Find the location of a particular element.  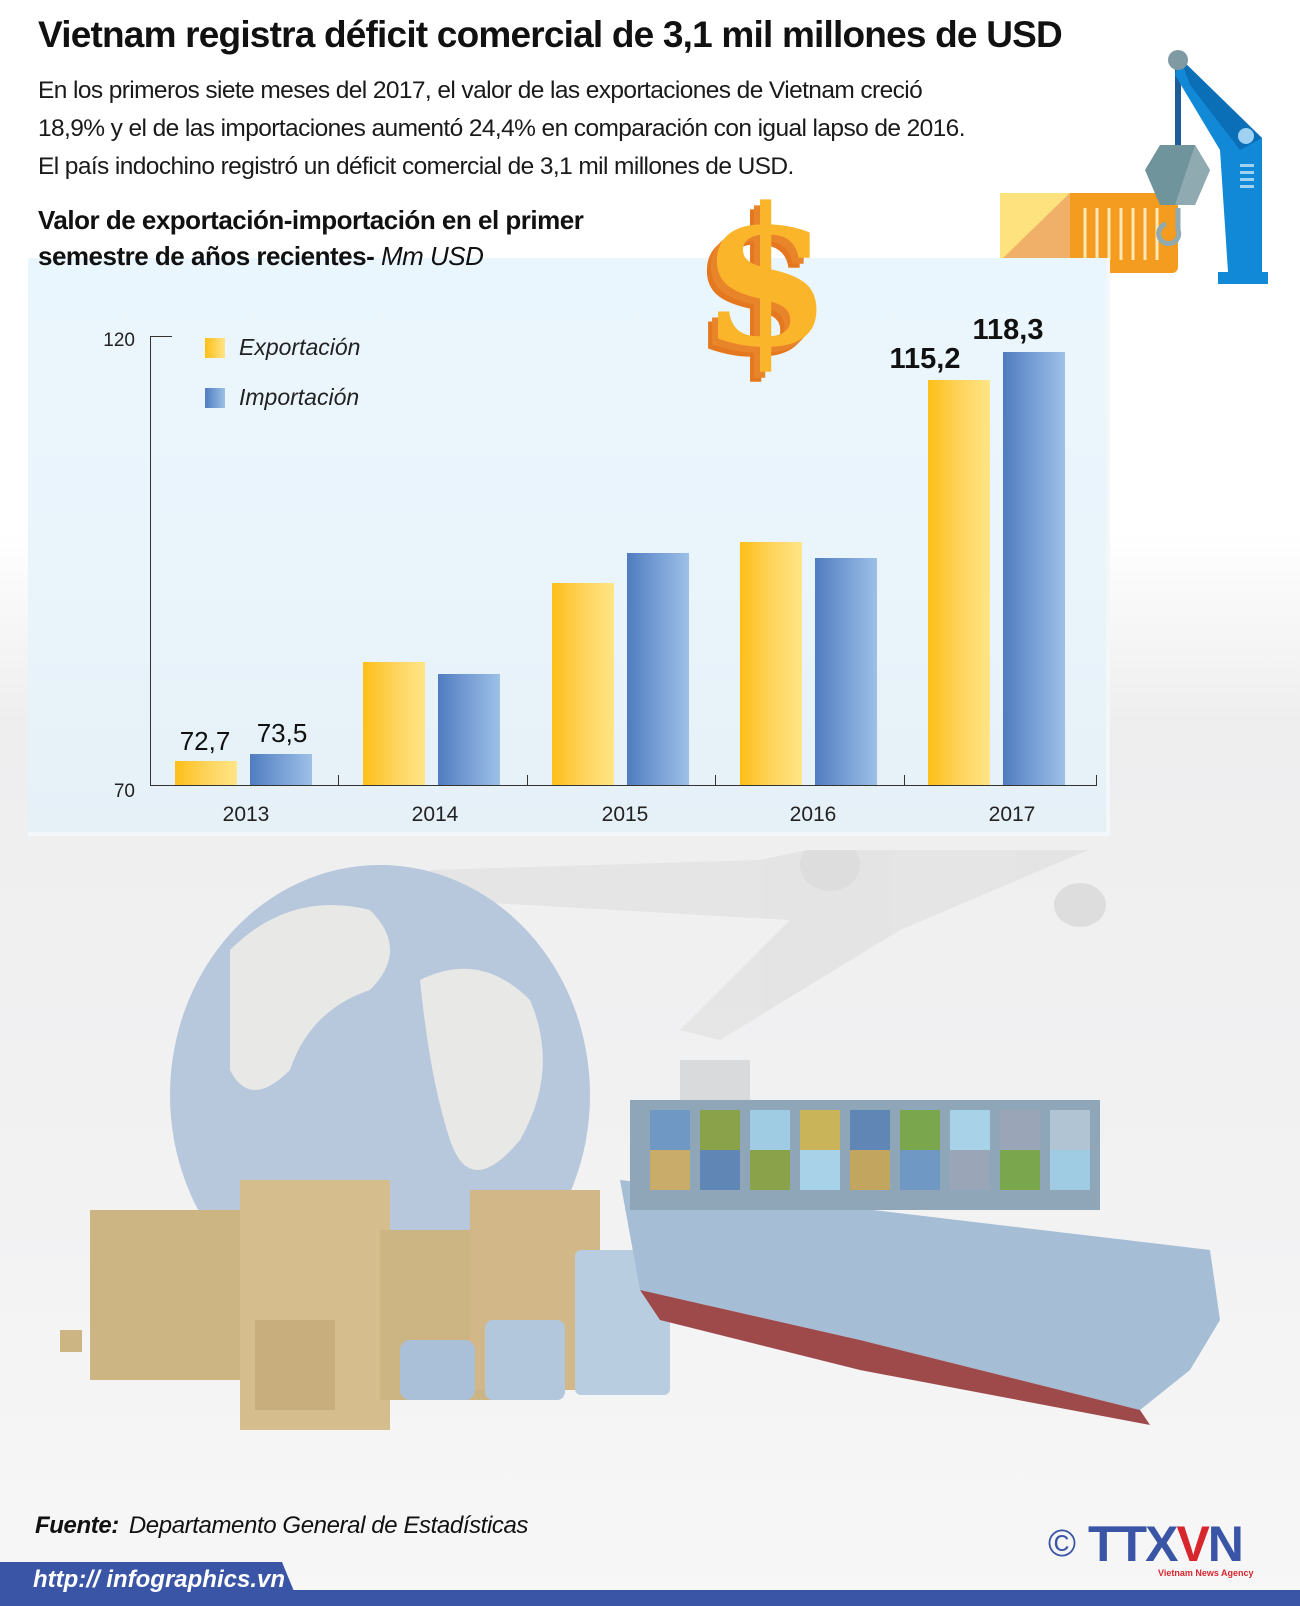

bar-import-2013 is located at coordinates (281, 769).